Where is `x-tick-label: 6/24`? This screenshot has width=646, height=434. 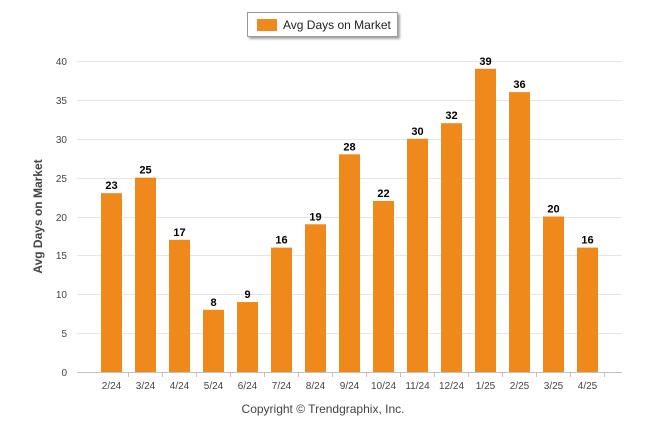 x-tick-label: 6/24 is located at coordinates (248, 386).